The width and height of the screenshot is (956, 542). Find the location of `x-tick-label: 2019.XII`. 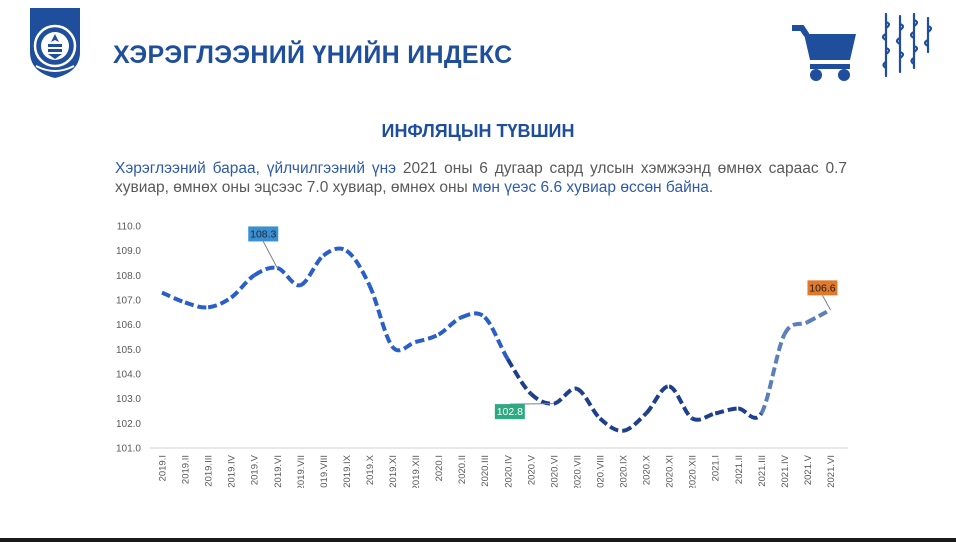

x-tick-label: 2019.XII is located at coordinates (416, 471).